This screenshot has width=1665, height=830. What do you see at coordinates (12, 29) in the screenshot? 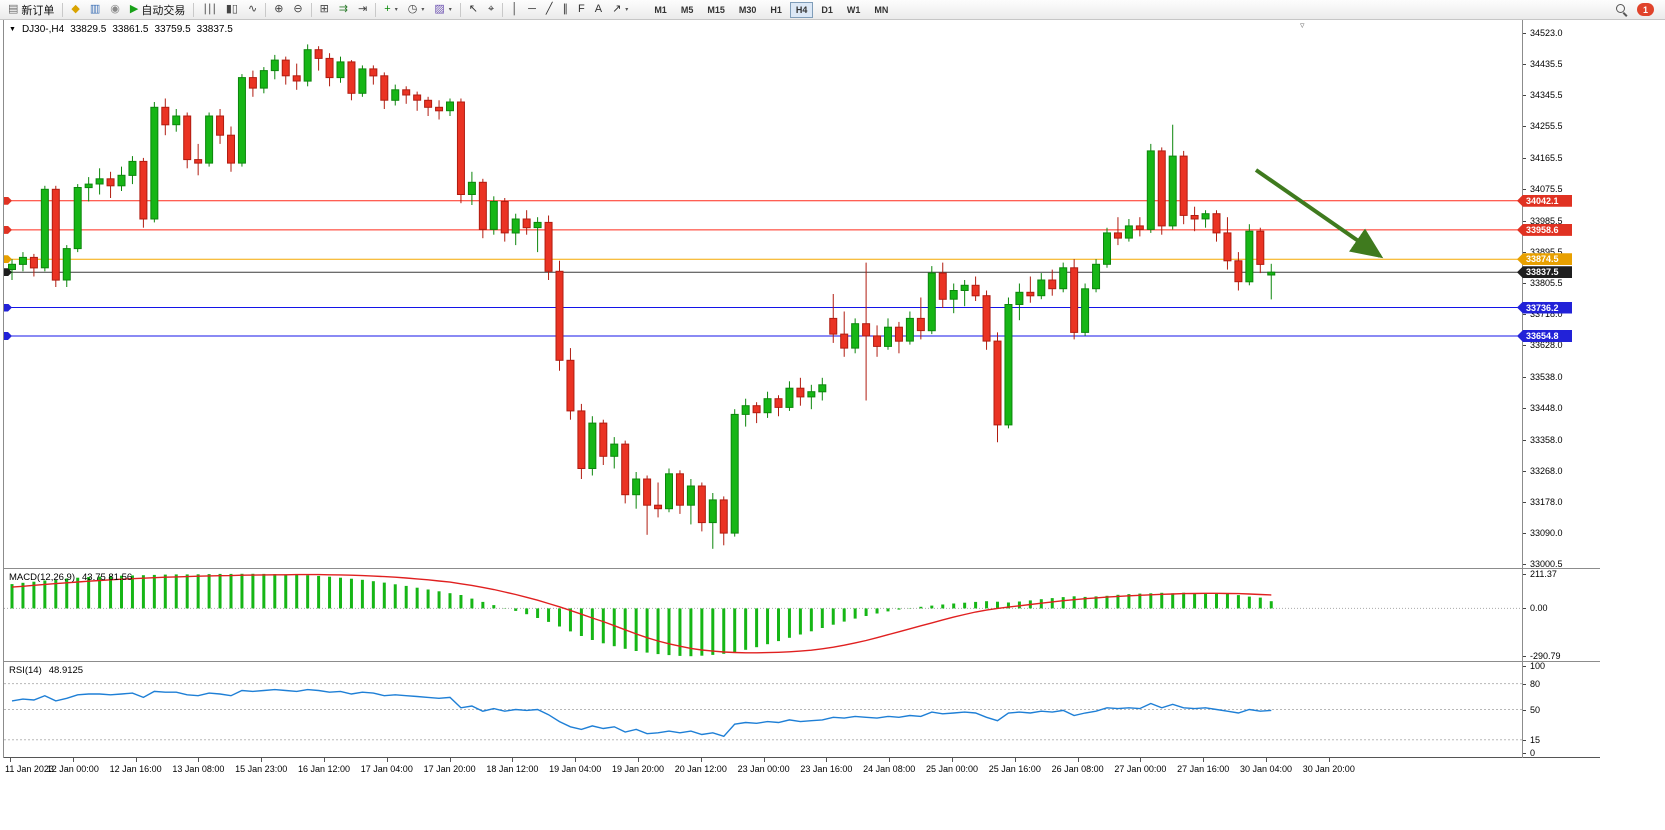
I see `symbol-dropdown-icon: ▼` at bounding box center [12, 29].